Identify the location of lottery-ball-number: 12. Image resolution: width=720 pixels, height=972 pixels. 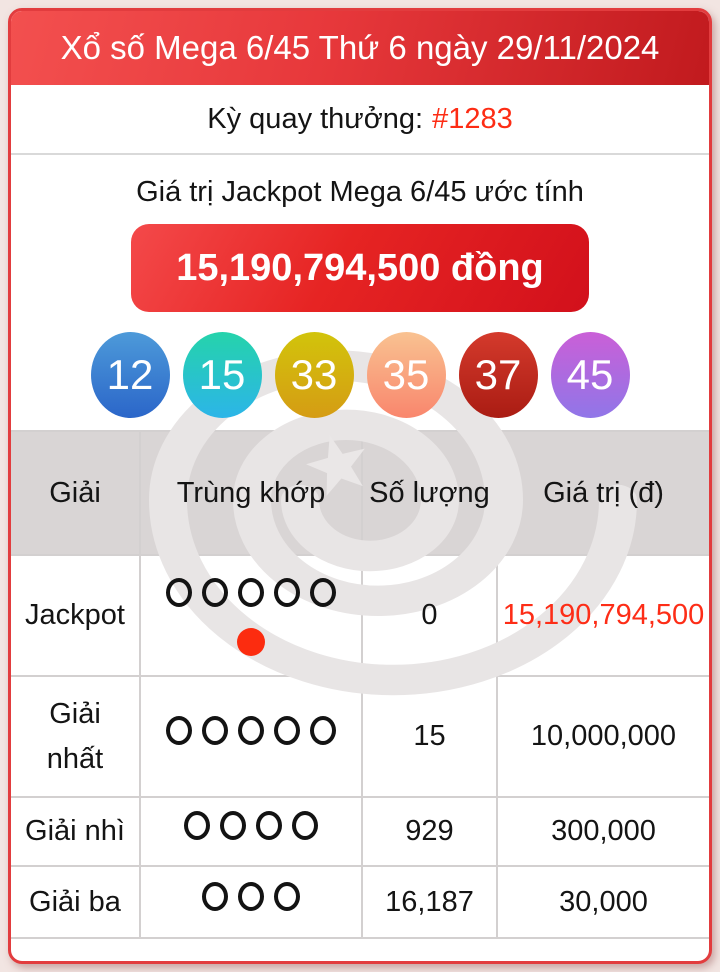
(130, 374).